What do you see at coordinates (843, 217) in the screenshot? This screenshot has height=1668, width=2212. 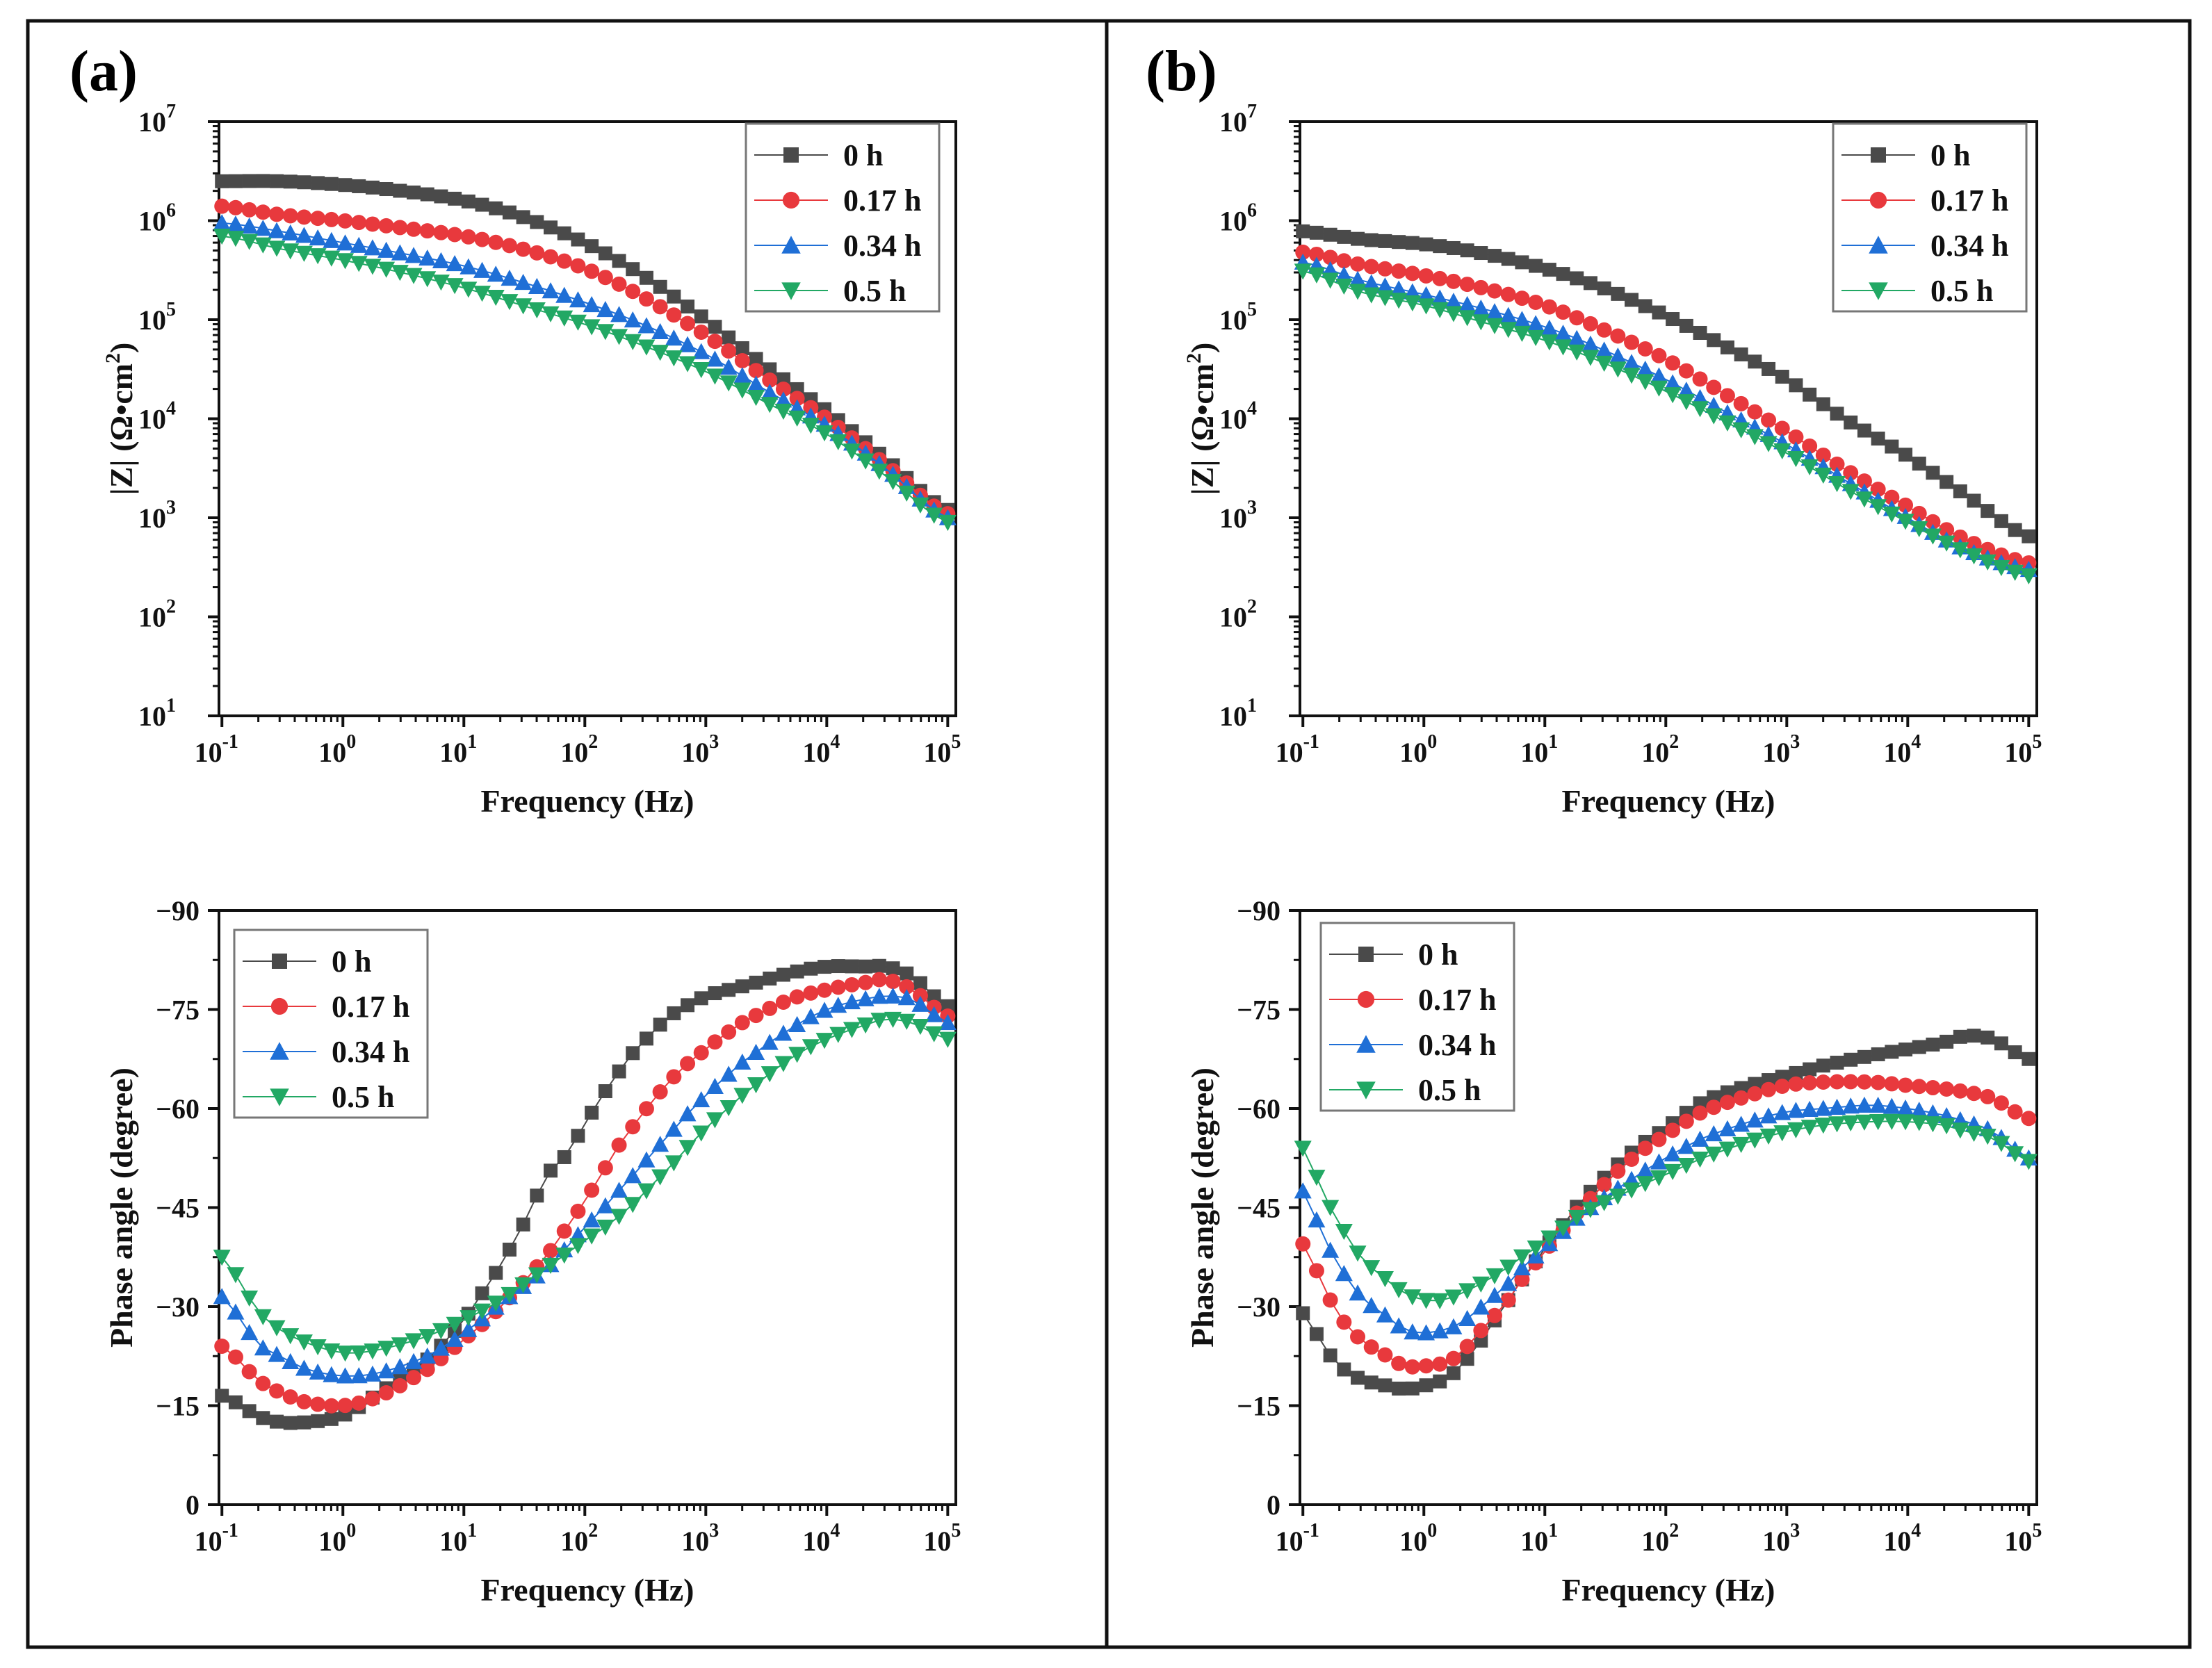 I see `legend: 0 h 0.17 h 0.34 h 0.5 h` at bounding box center [843, 217].